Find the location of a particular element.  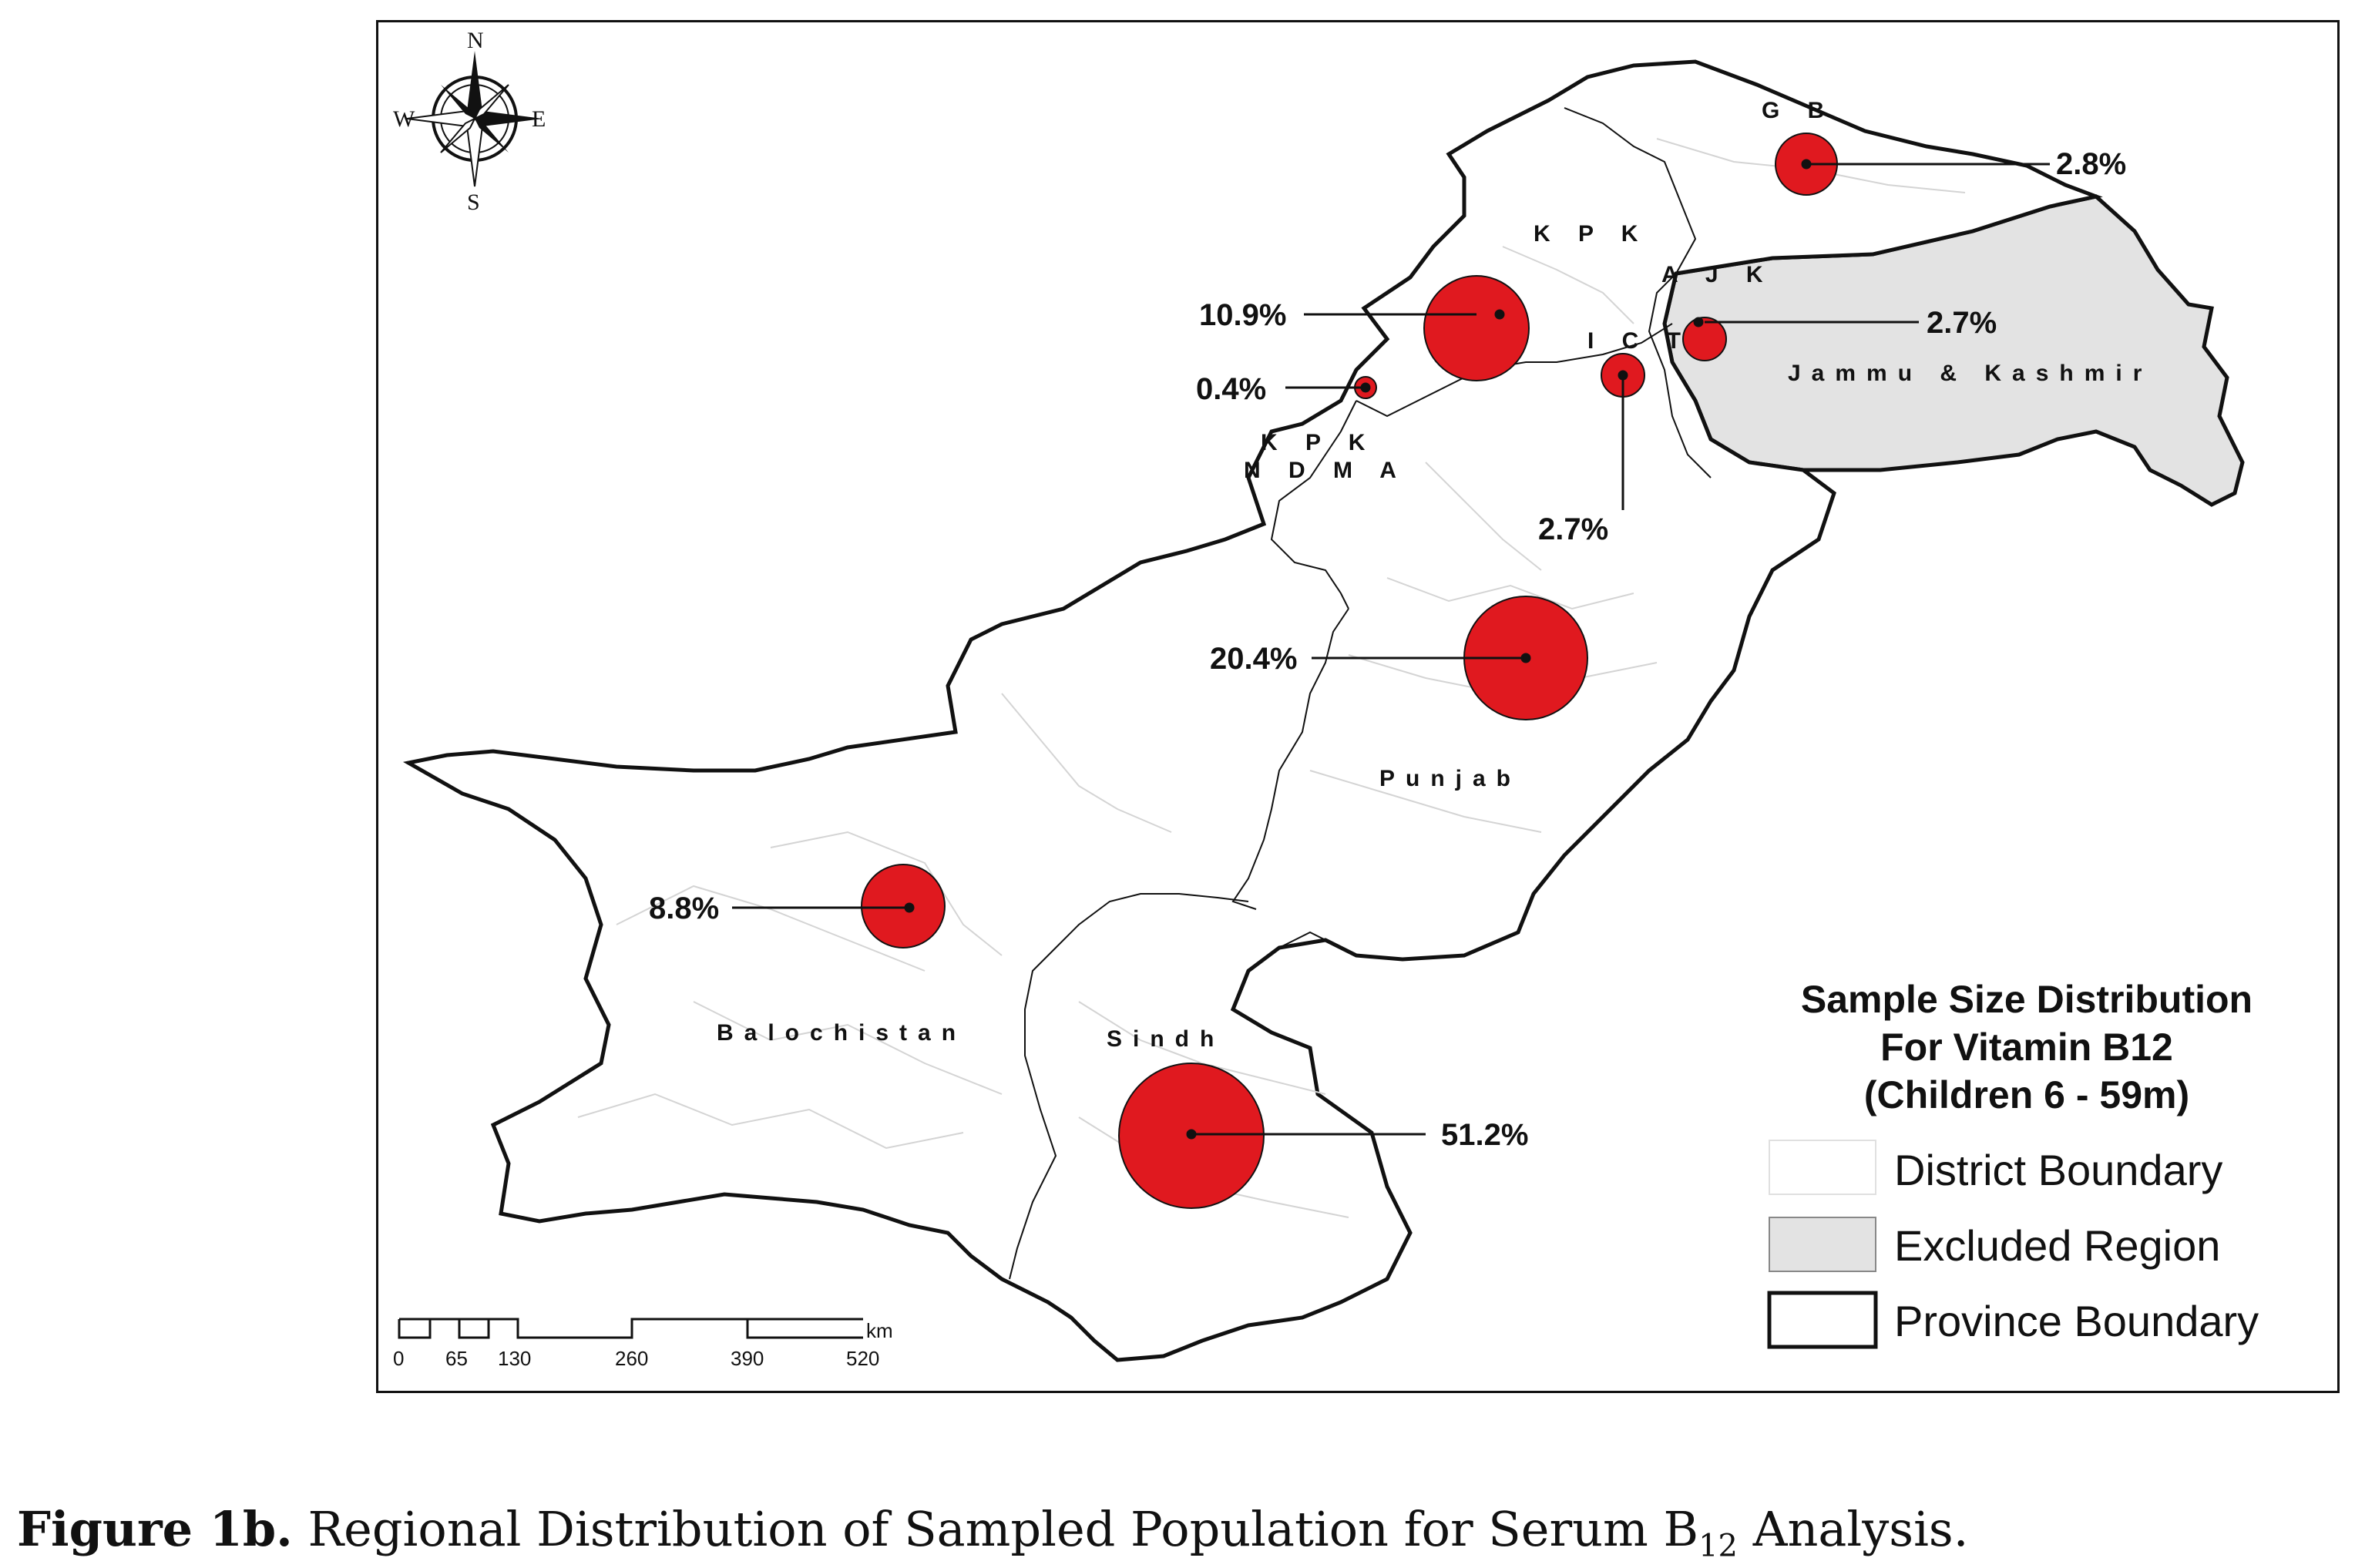

scale-tick-65: 65 is located at coordinates (456, 1358).